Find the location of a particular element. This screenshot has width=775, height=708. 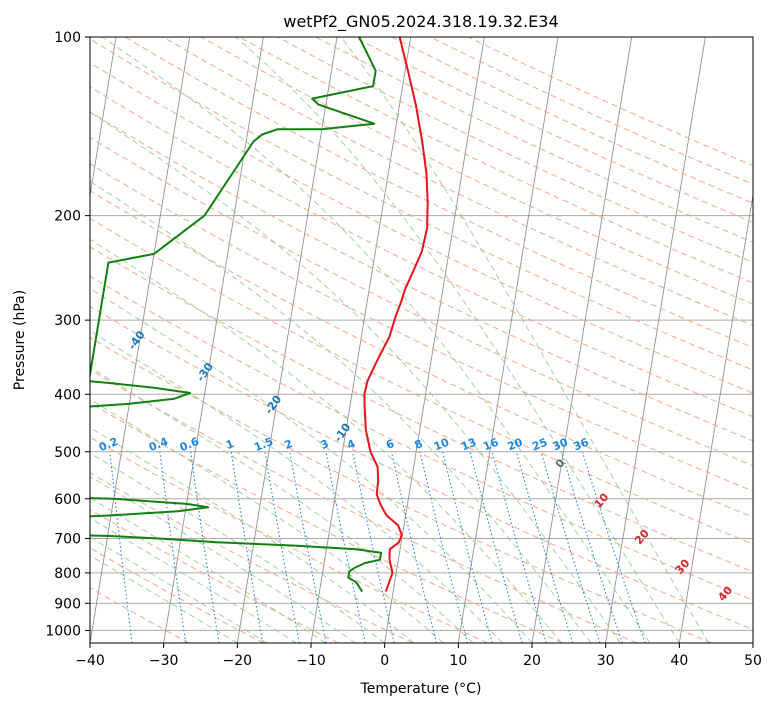

isotherm-label: -60 is located at coordinates (7, 249).